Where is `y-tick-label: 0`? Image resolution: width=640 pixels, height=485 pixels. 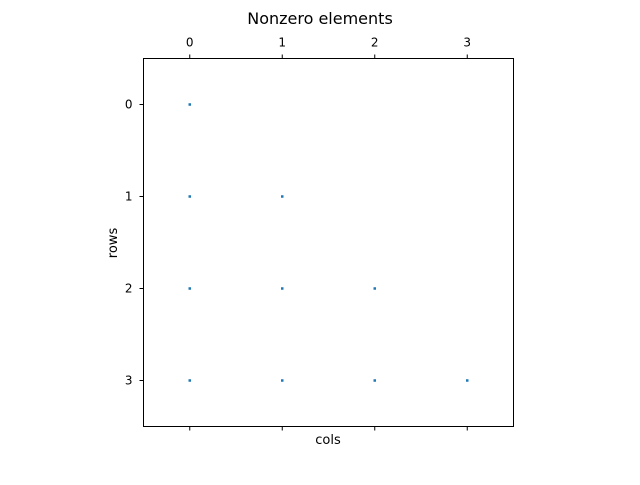
y-tick-label: 0 is located at coordinates (129, 105).